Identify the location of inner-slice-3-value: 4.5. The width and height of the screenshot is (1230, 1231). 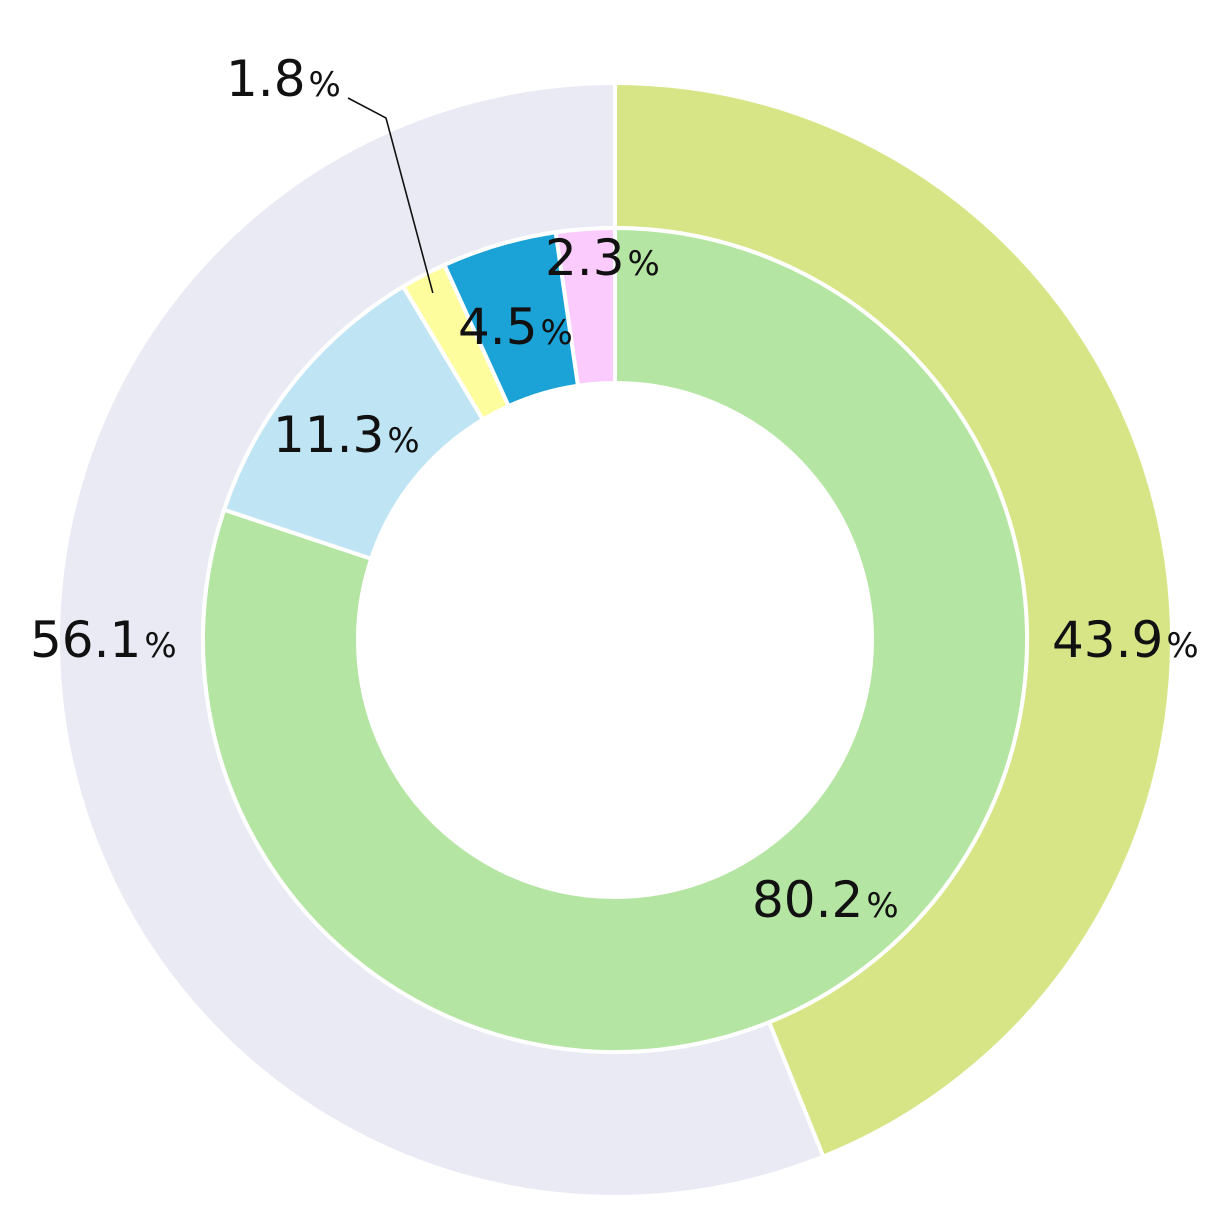
(498, 327).